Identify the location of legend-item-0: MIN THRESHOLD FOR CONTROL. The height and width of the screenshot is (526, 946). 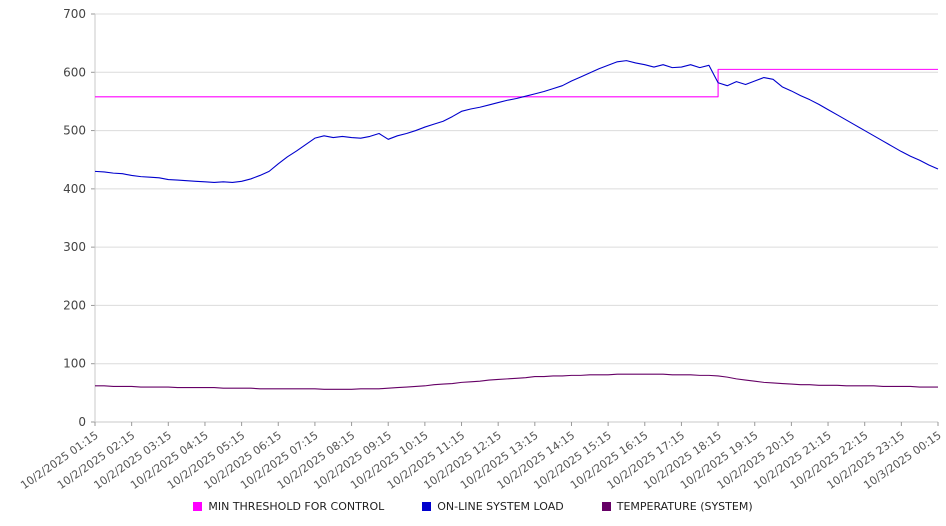
(288, 506).